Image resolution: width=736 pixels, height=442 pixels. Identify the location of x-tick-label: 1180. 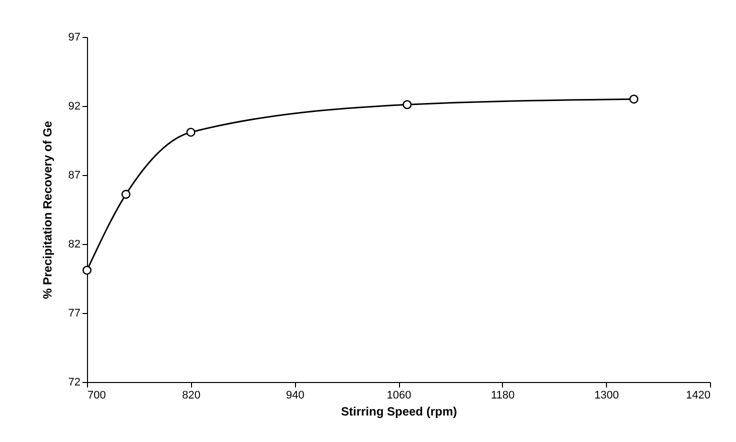
(503, 396).